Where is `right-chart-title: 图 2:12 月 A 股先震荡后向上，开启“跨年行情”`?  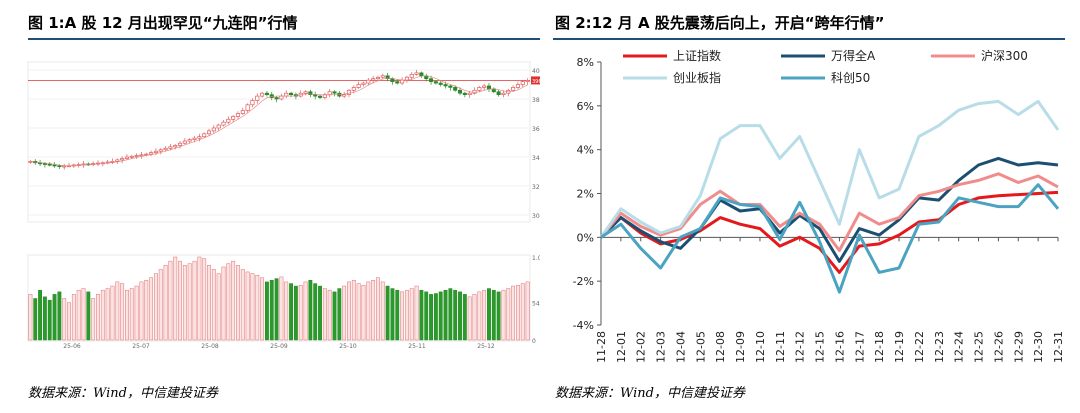
right-chart-title: 图 2:12 月 A 股先震荡后向上，开启“跨年行情” is located at coordinates (720, 23).